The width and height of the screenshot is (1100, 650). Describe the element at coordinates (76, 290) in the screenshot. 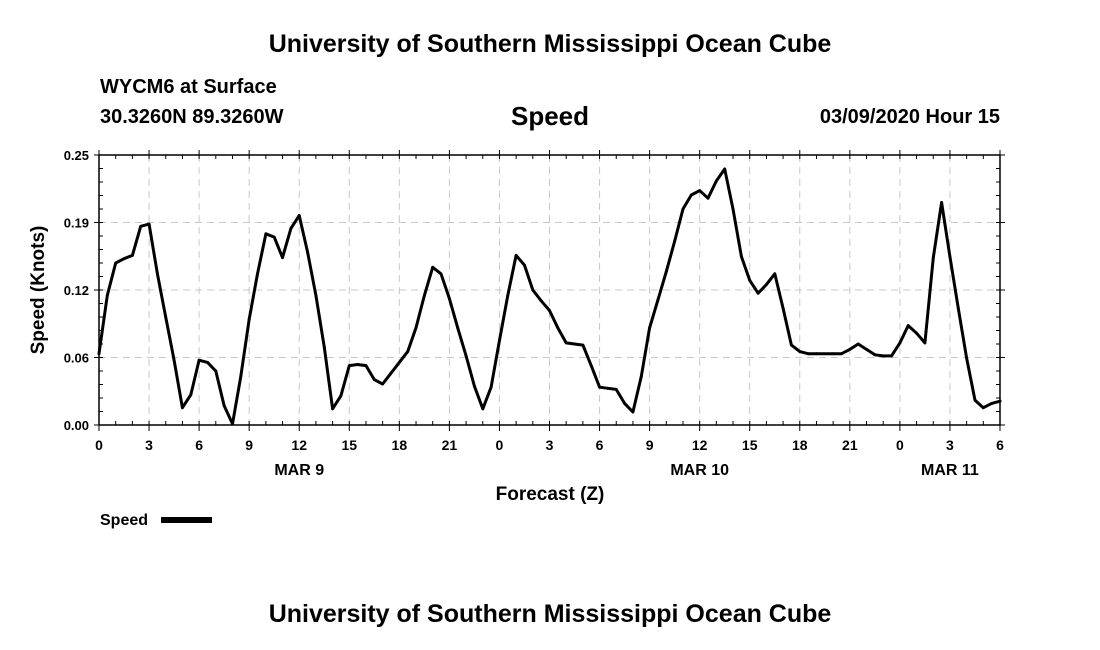

I see `y-tick-label: 0.12` at that location.